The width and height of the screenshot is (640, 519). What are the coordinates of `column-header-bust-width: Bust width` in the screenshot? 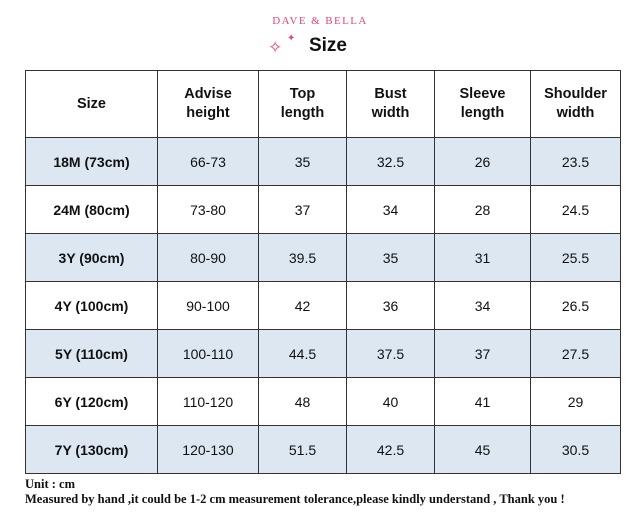 It's located at (390, 104).